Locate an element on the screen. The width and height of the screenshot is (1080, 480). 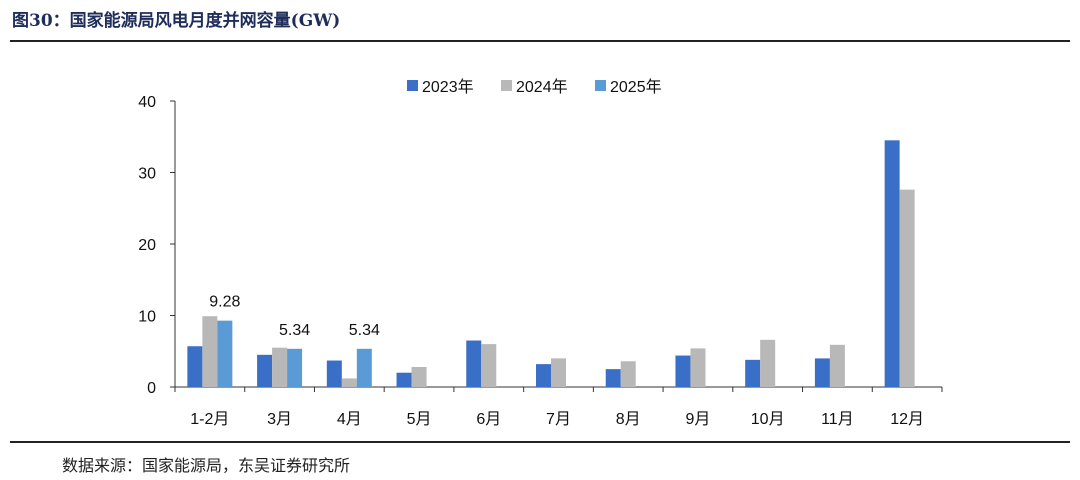
legend-label: 2024年 is located at coordinates (542, 87).